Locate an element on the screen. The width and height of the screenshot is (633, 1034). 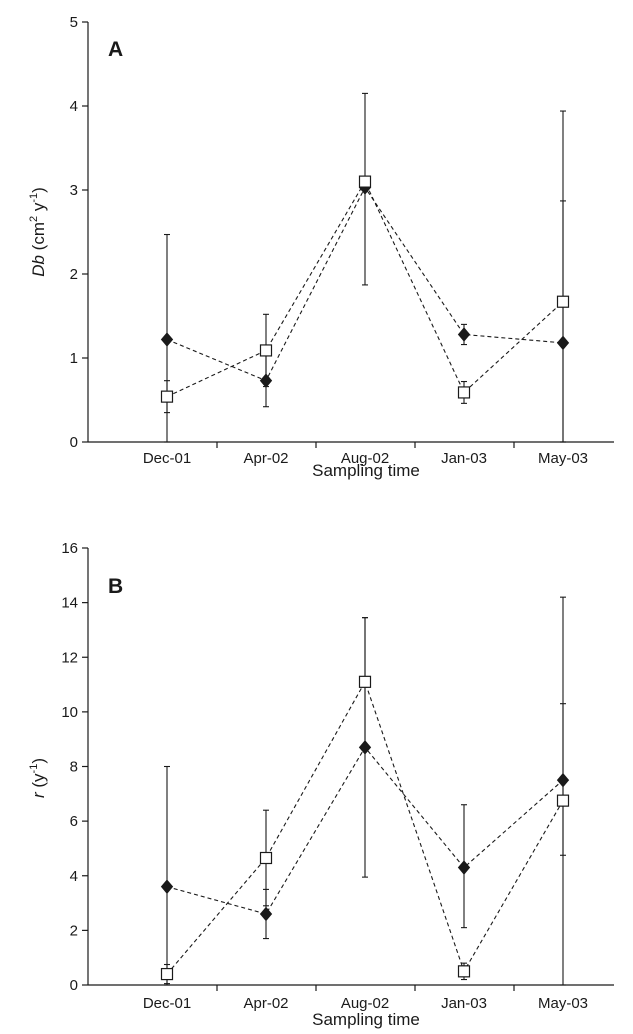
y-tick-label: 6 is located at coordinates (74, 821).